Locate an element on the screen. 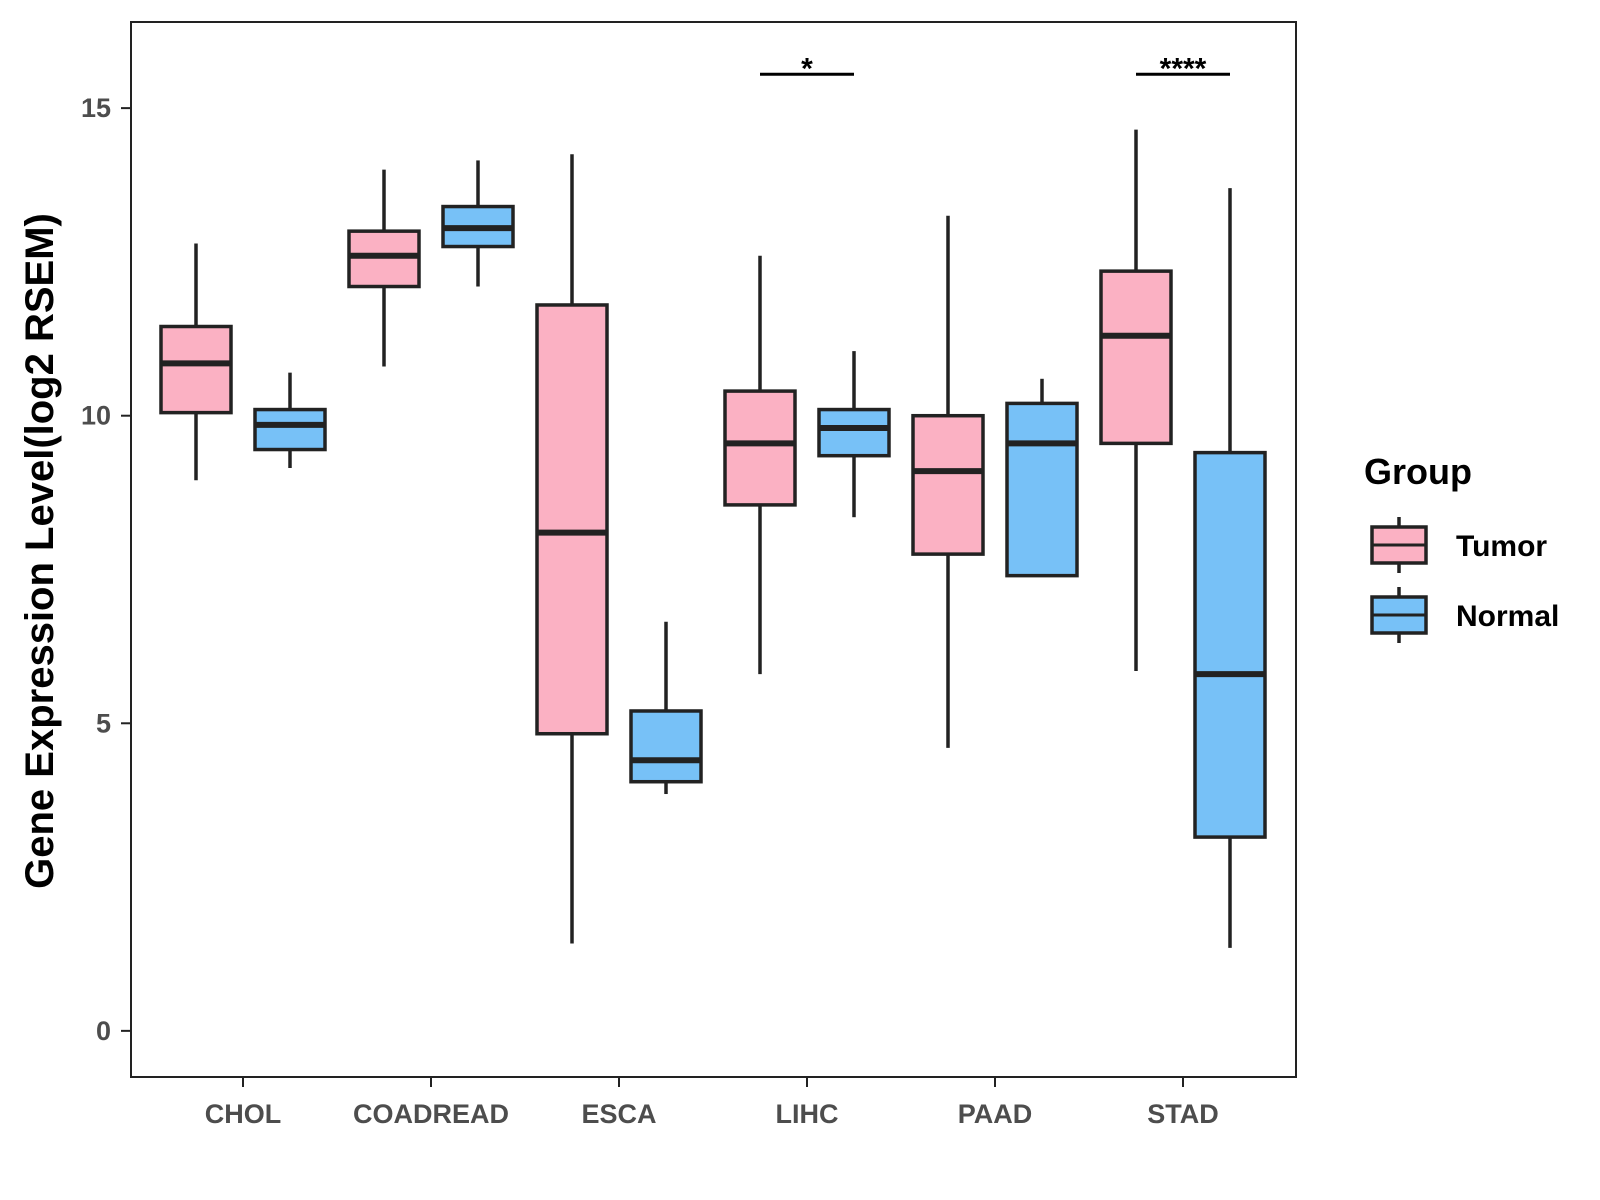 This screenshot has width=1600, height=1200. box-tumor-paad is located at coordinates (948, 481).